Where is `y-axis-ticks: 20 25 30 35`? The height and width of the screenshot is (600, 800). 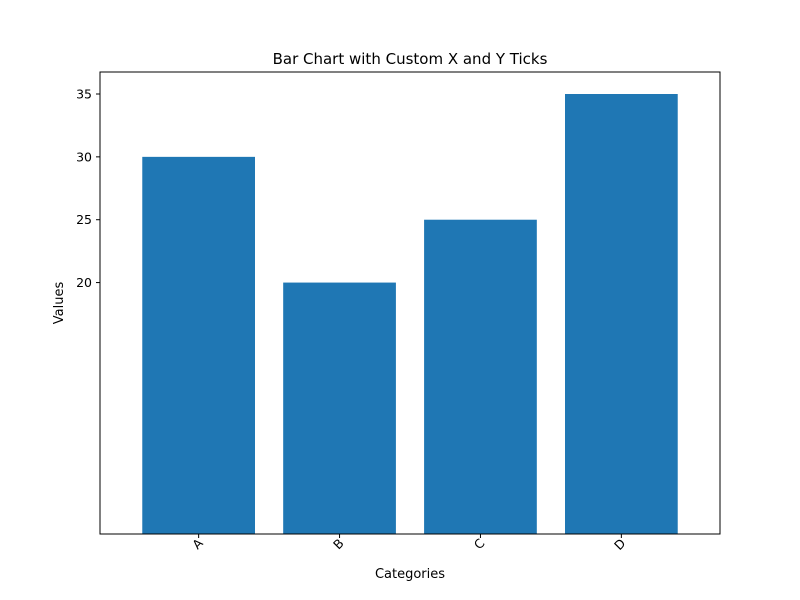
y-axis-ticks: 20 25 30 35 is located at coordinates (88, 188).